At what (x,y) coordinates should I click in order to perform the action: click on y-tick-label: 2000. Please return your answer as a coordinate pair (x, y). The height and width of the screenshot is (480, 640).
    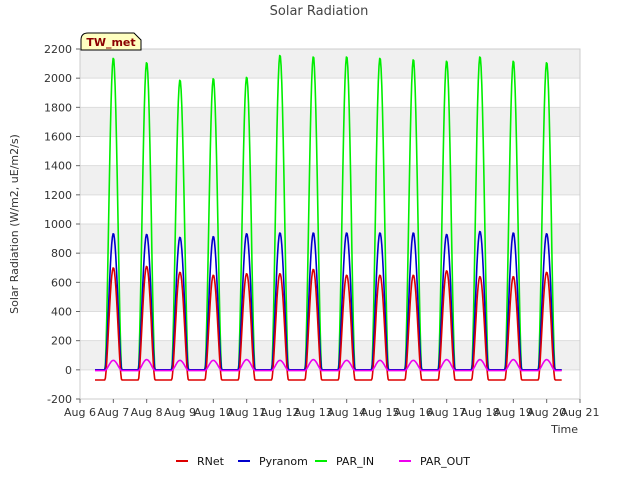
    Looking at the image, I should click on (58, 78).